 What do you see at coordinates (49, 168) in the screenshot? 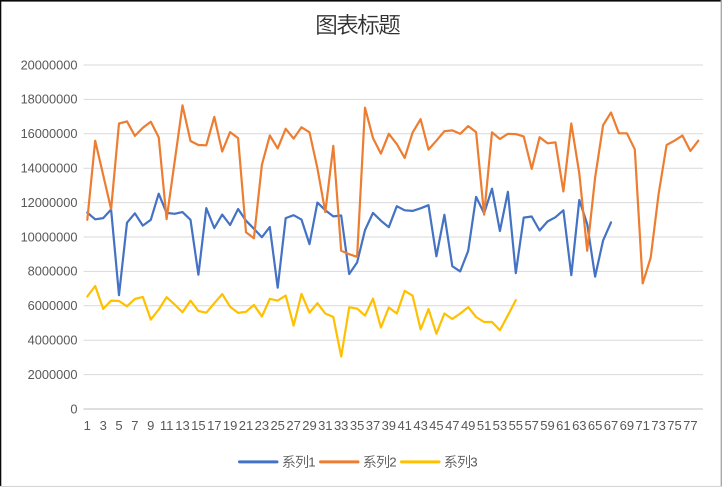
I see `svg-text: 14000000` at bounding box center [49, 168].